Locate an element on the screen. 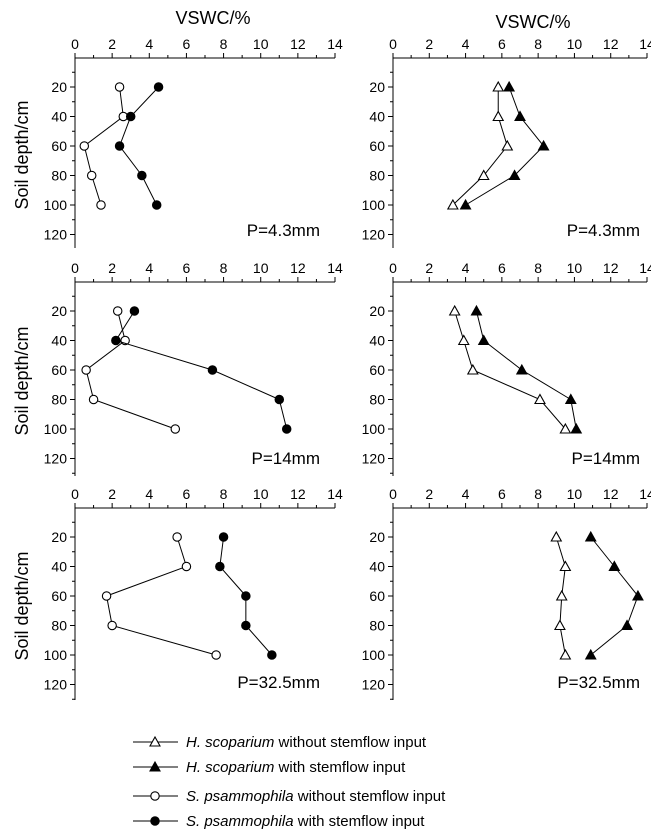 This screenshot has height=838, width=651. panel-precip-label: P=4.3mm is located at coordinates (283, 230).